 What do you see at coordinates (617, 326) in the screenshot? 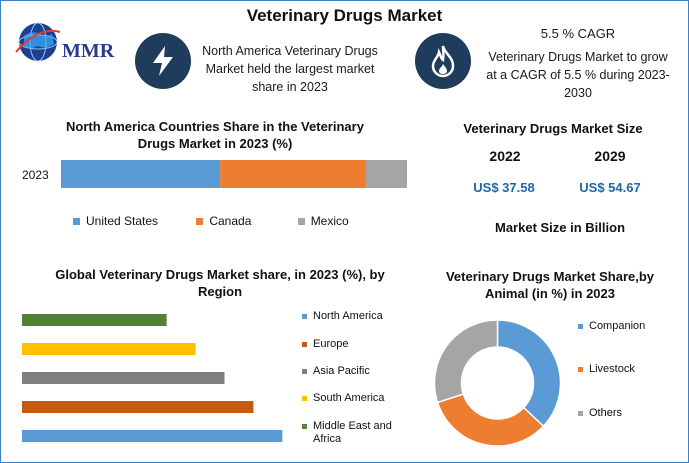
I see `legend-label: Companion` at bounding box center [617, 326].